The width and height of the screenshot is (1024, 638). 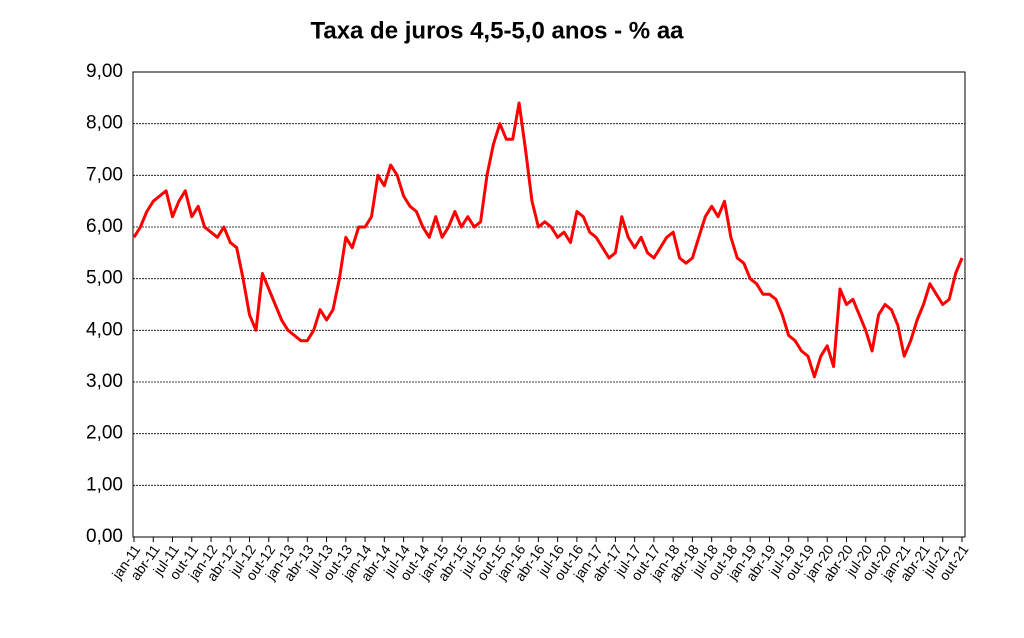 I want to click on chart-title: Taxa de juros 4,5-5,0 anos - % aa, so click(x=497, y=30).